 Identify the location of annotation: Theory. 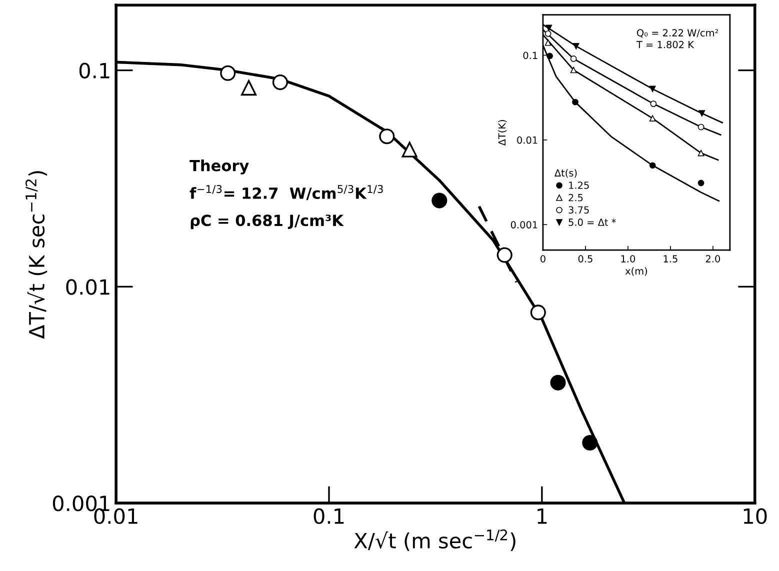
(219, 167).